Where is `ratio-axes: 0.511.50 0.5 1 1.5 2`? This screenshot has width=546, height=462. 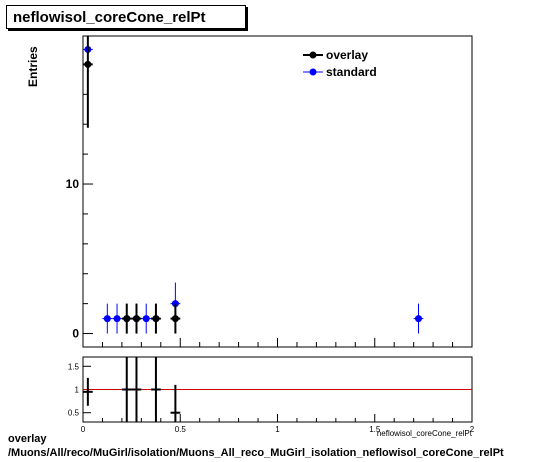 ratio-axes: 0.511.50 0.5 1 1.5 2 is located at coordinates (271, 398).